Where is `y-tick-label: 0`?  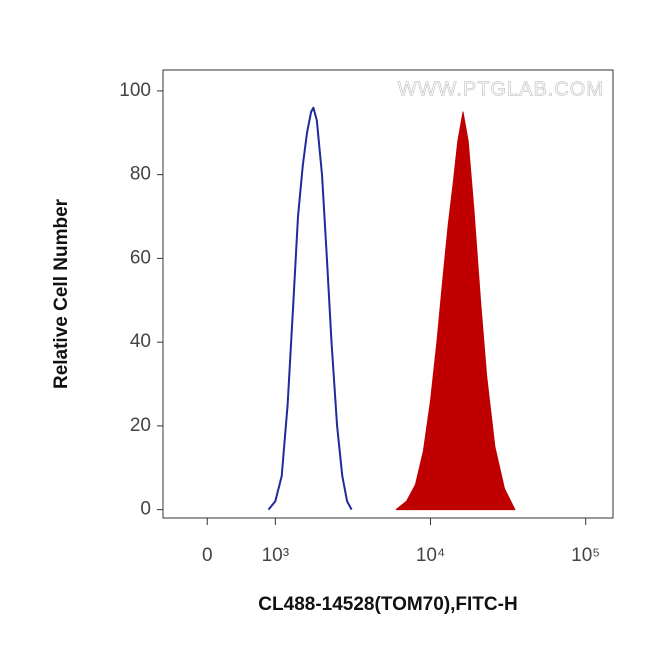 y-tick-label: 0 is located at coordinates (145, 509).